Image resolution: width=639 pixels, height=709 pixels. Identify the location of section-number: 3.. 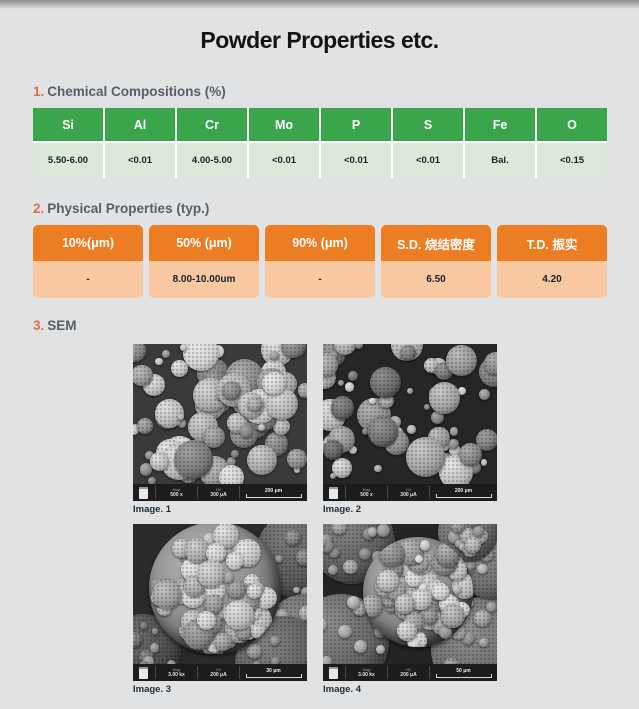
(39, 325).